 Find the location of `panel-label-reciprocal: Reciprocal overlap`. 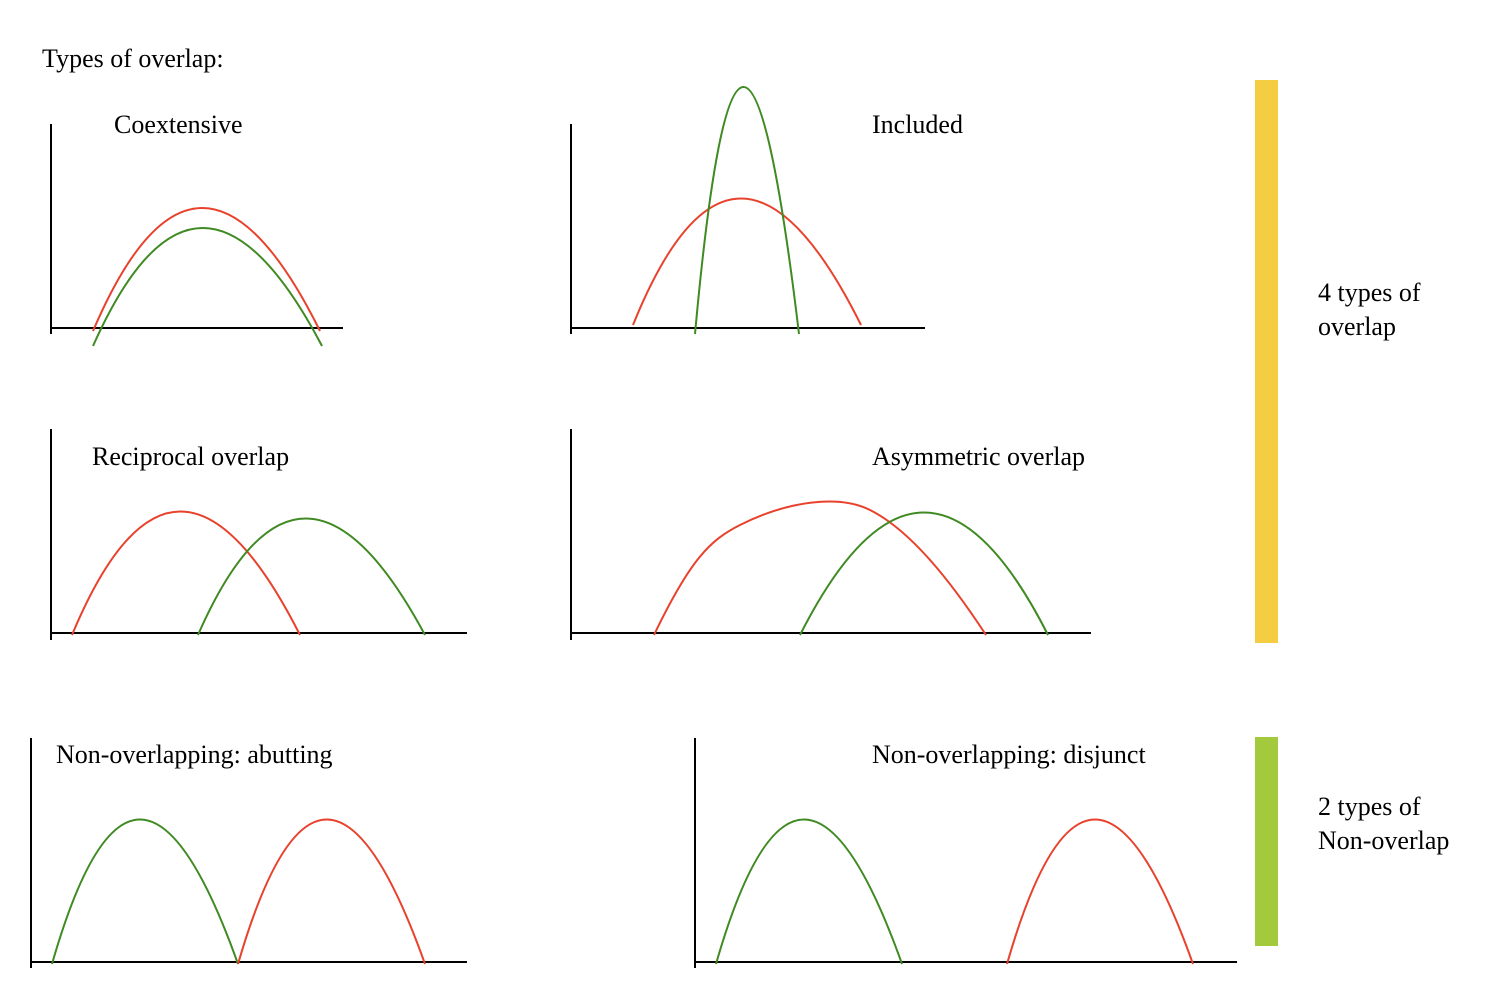

panel-label-reciprocal: Reciprocal overlap is located at coordinates (191, 456).